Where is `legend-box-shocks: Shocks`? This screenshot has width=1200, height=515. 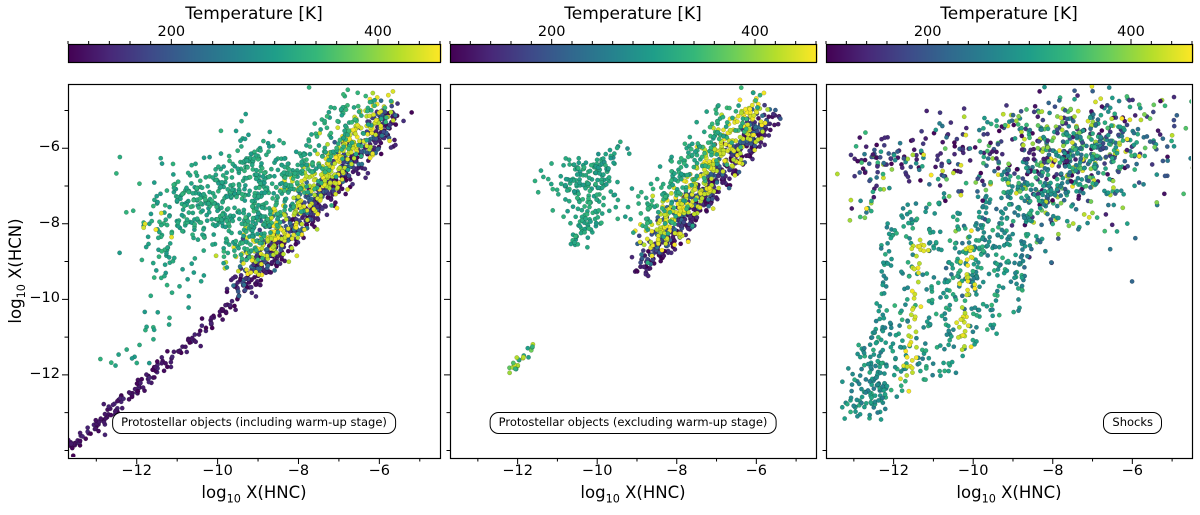
legend-box-shocks: Shocks is located at coordinates (1132, 423).